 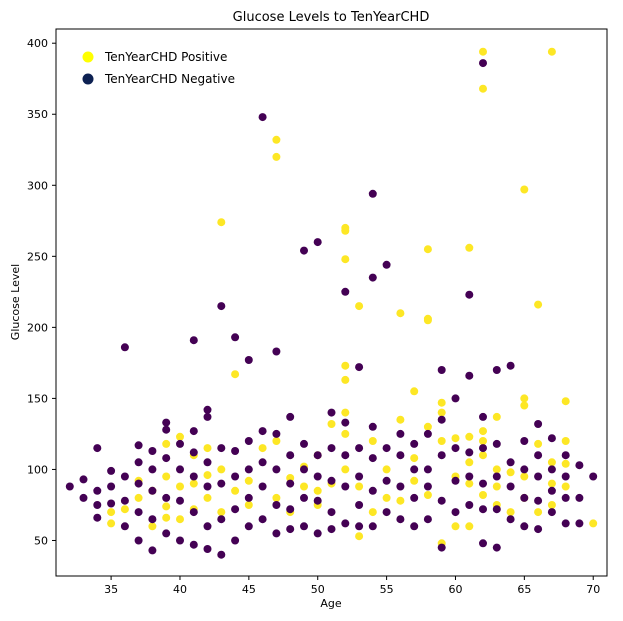 What do you see at coordinates (249, 589) in the screenshot?
I see `x-tick-label: 45` at bounding box center [249, 589].